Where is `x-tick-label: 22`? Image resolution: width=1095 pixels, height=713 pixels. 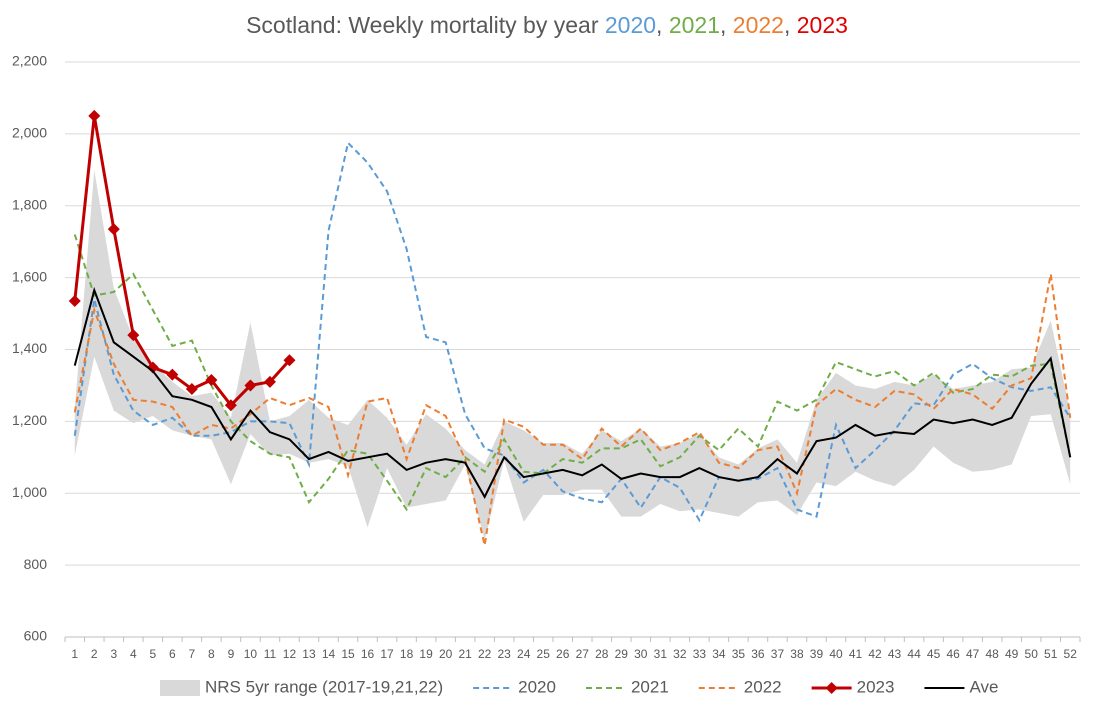 x-tick-label: 22 is located at coordinates (485, 654).